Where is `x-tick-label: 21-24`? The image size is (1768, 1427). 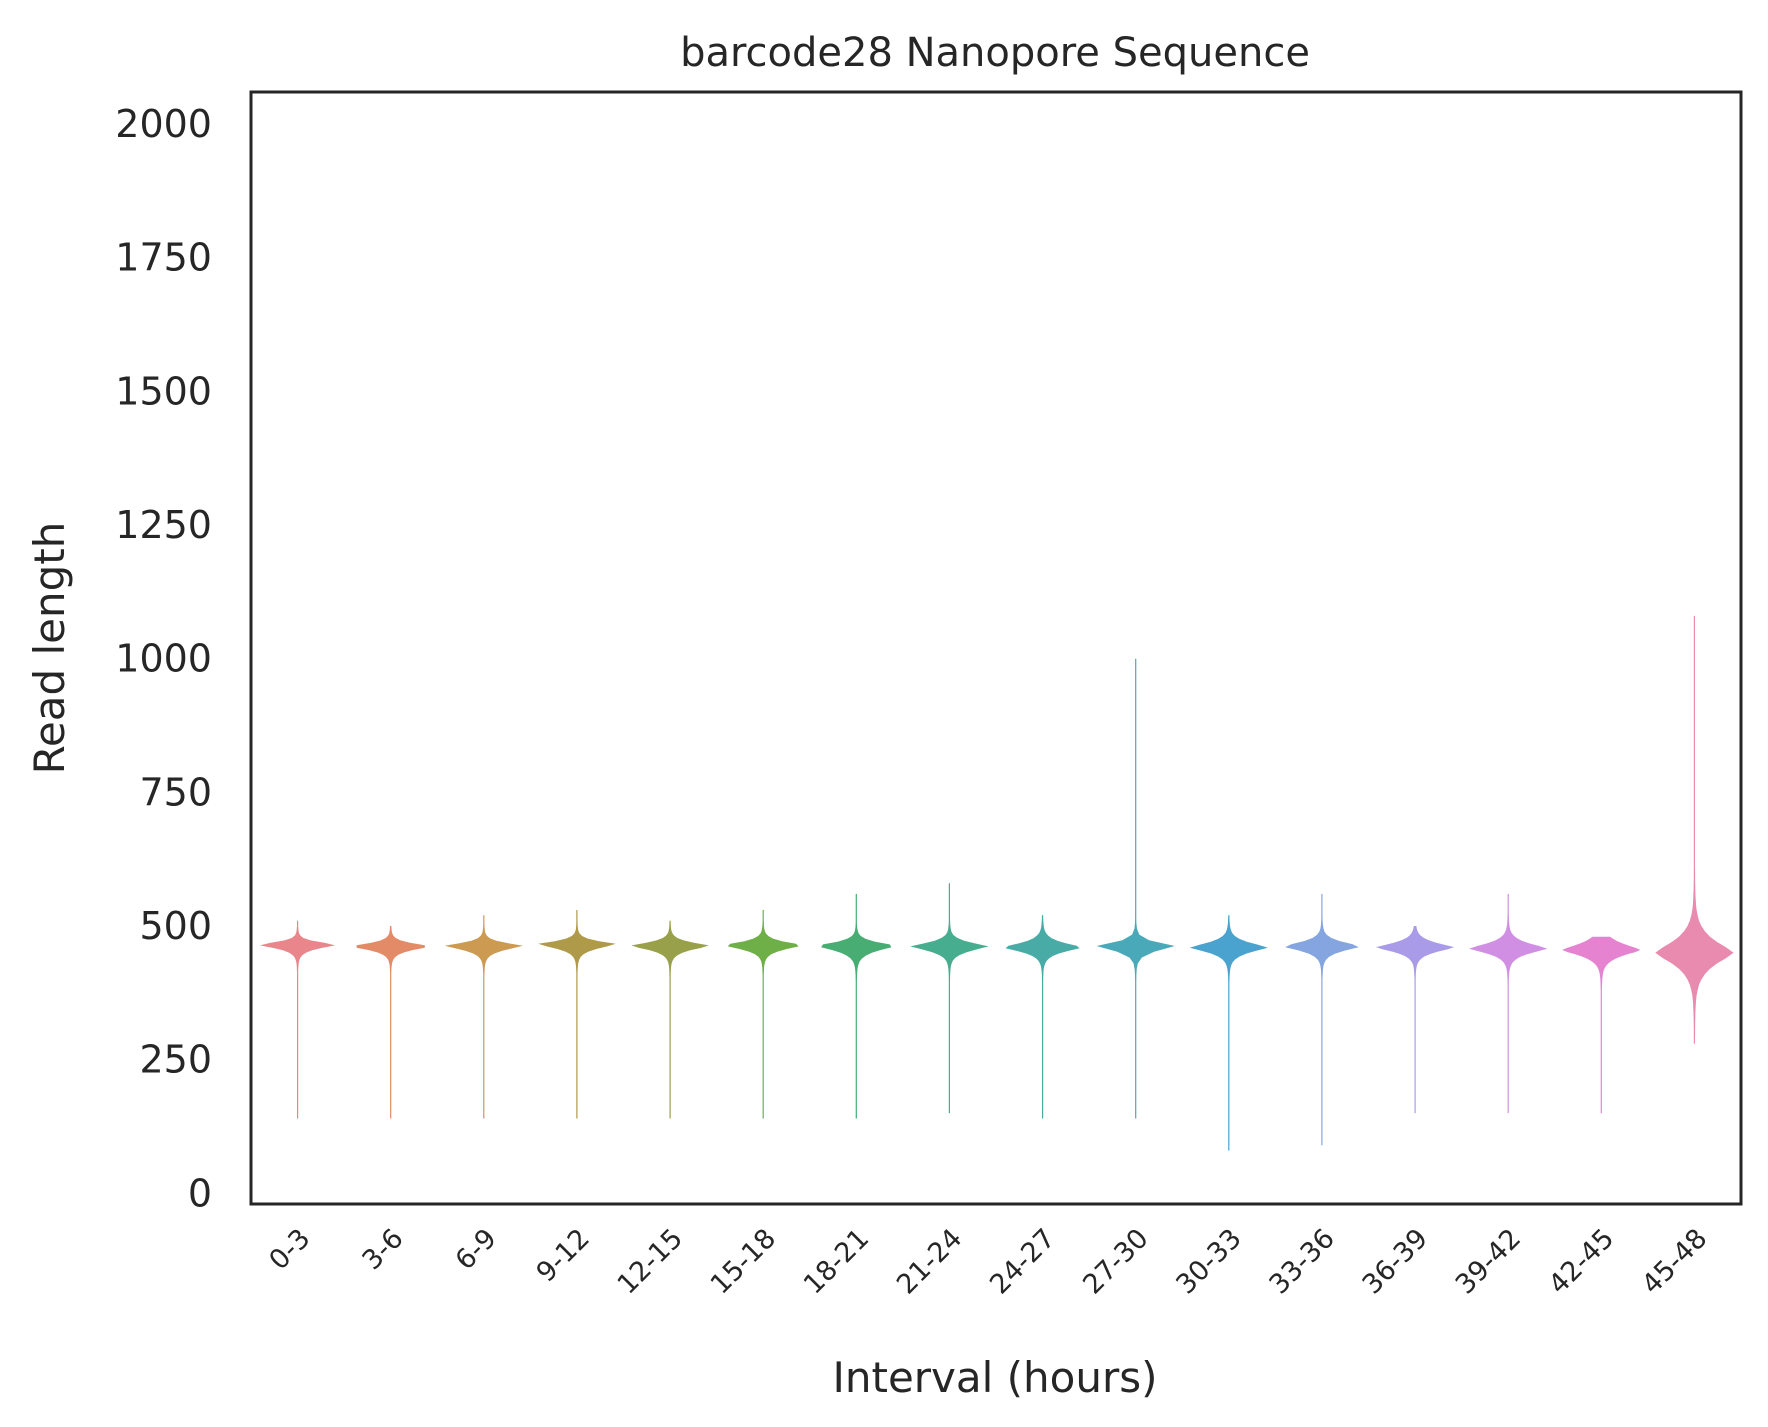 x-tick-label: 21-24 is located at coordinates (929, 1261).